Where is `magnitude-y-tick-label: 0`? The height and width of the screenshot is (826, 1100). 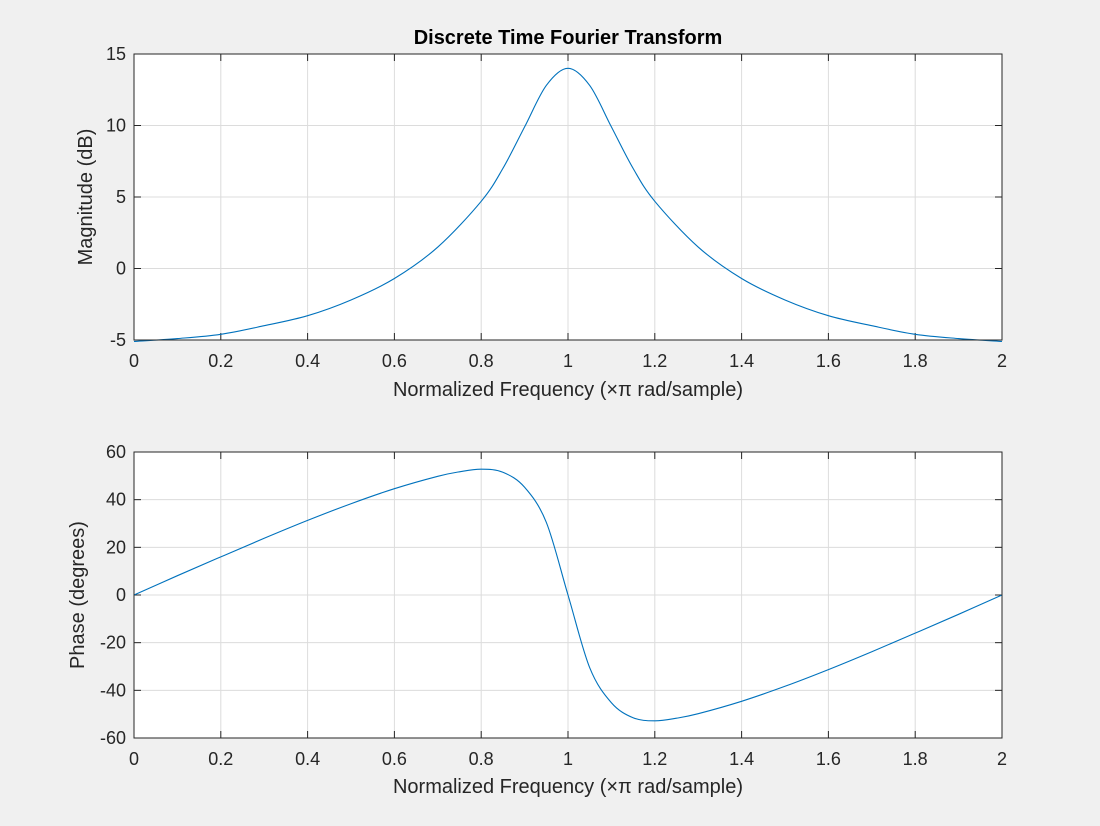
magnitude-y-tick-label: 0 is located at coordinates (121, 269).